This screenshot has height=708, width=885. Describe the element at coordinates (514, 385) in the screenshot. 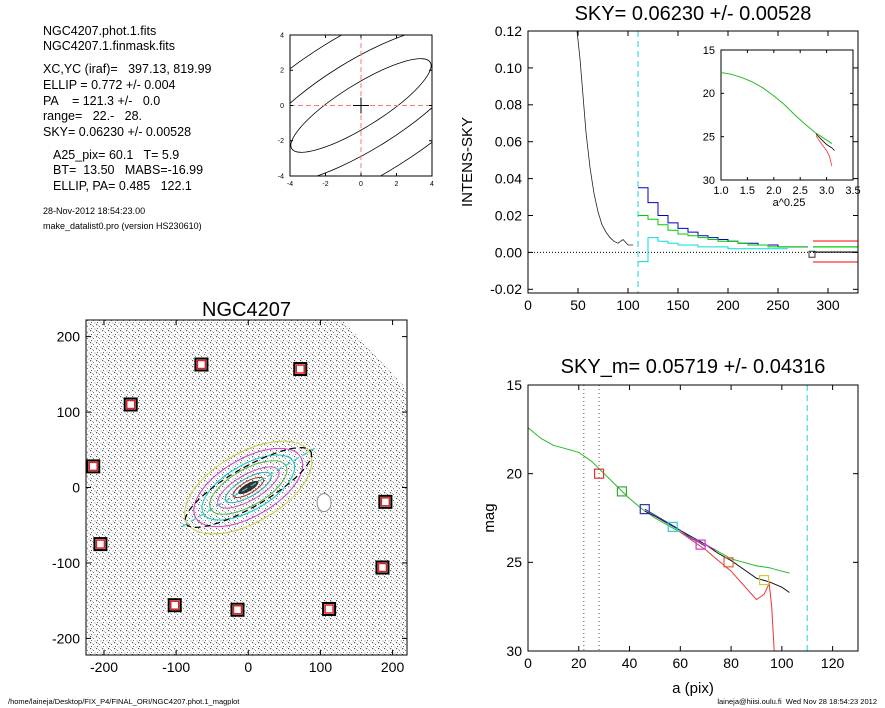

I see `mag-ytick-label: 15` at that location.